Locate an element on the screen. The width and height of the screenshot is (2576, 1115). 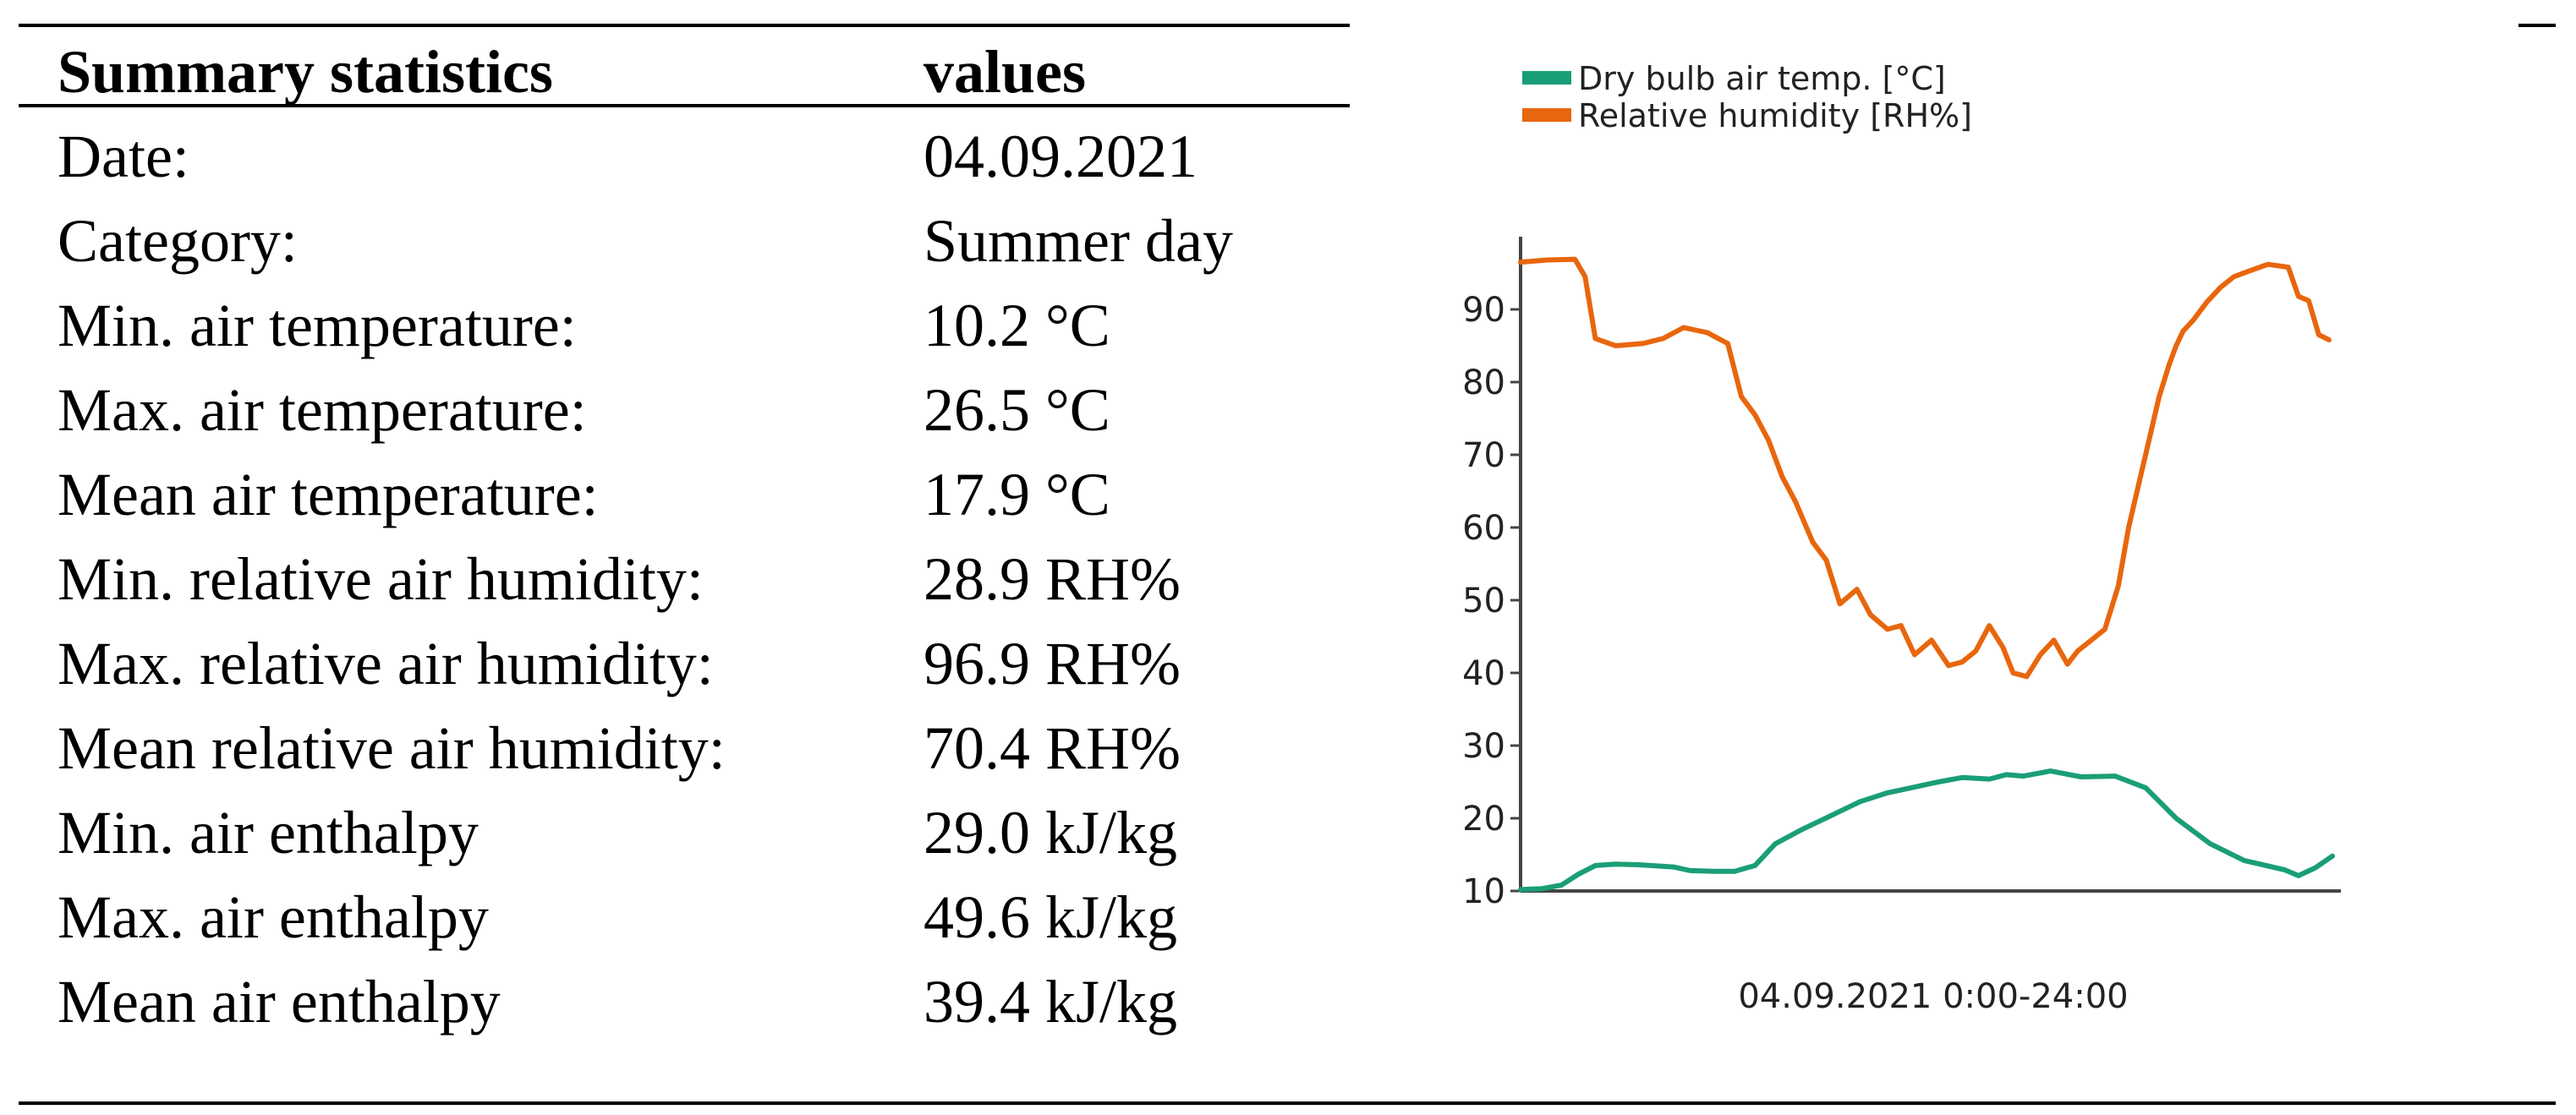
y-tick-label-80: 80 is located at coordinates (1483, 382).